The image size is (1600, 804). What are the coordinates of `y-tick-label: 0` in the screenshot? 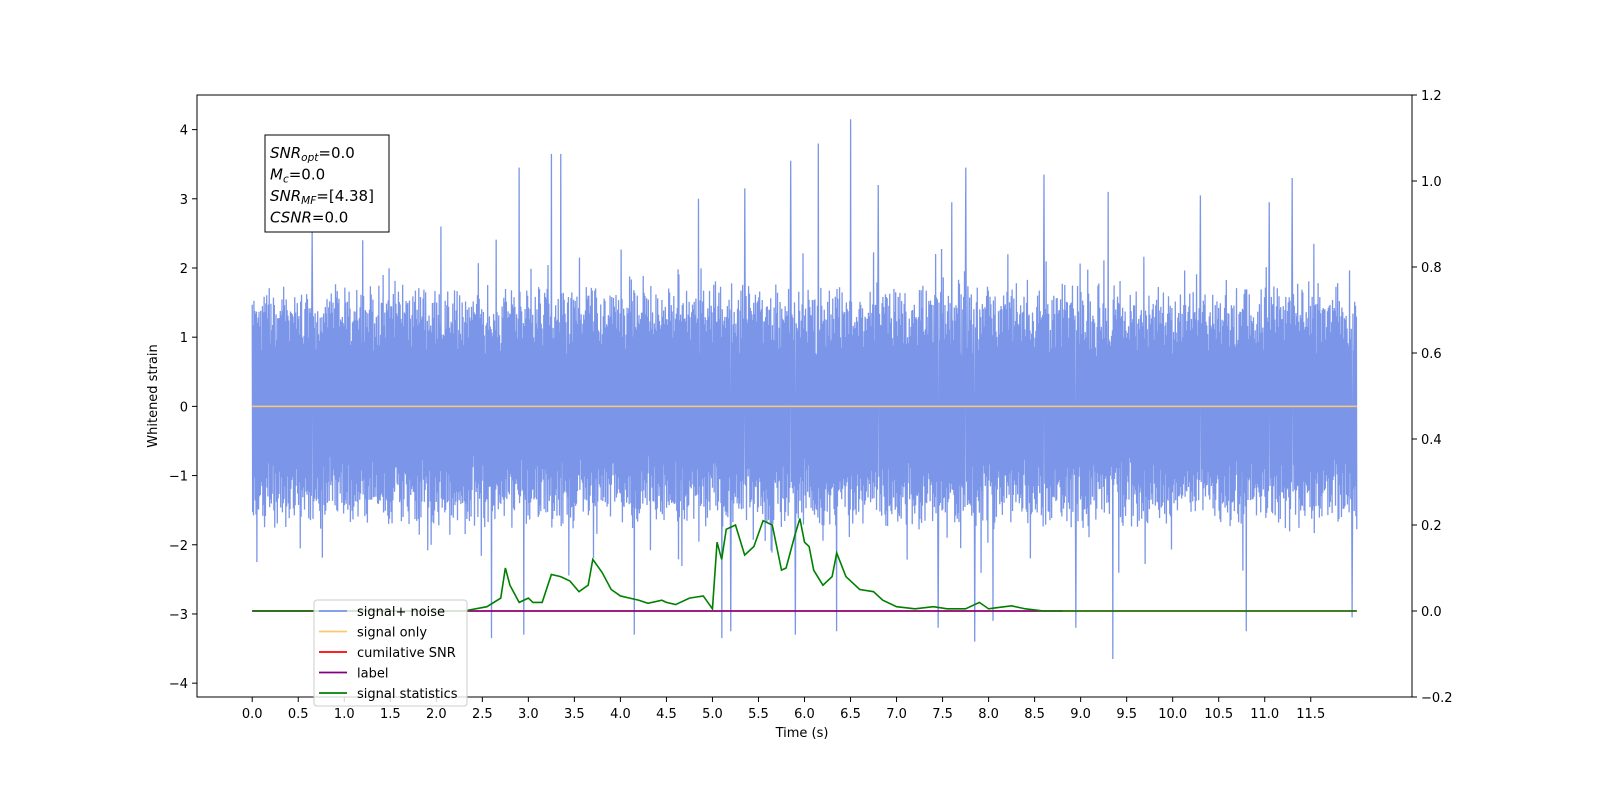 It's located at (184, 407).